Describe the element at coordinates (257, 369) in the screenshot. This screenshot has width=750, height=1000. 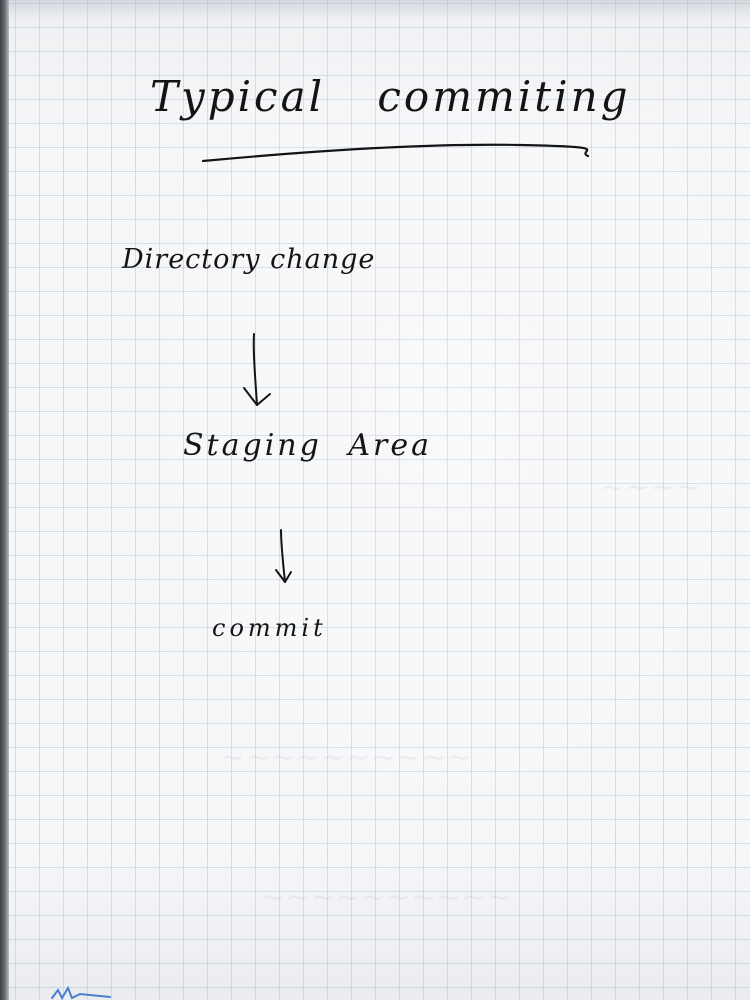
I see `arrow-directory-to-staging` at that location.